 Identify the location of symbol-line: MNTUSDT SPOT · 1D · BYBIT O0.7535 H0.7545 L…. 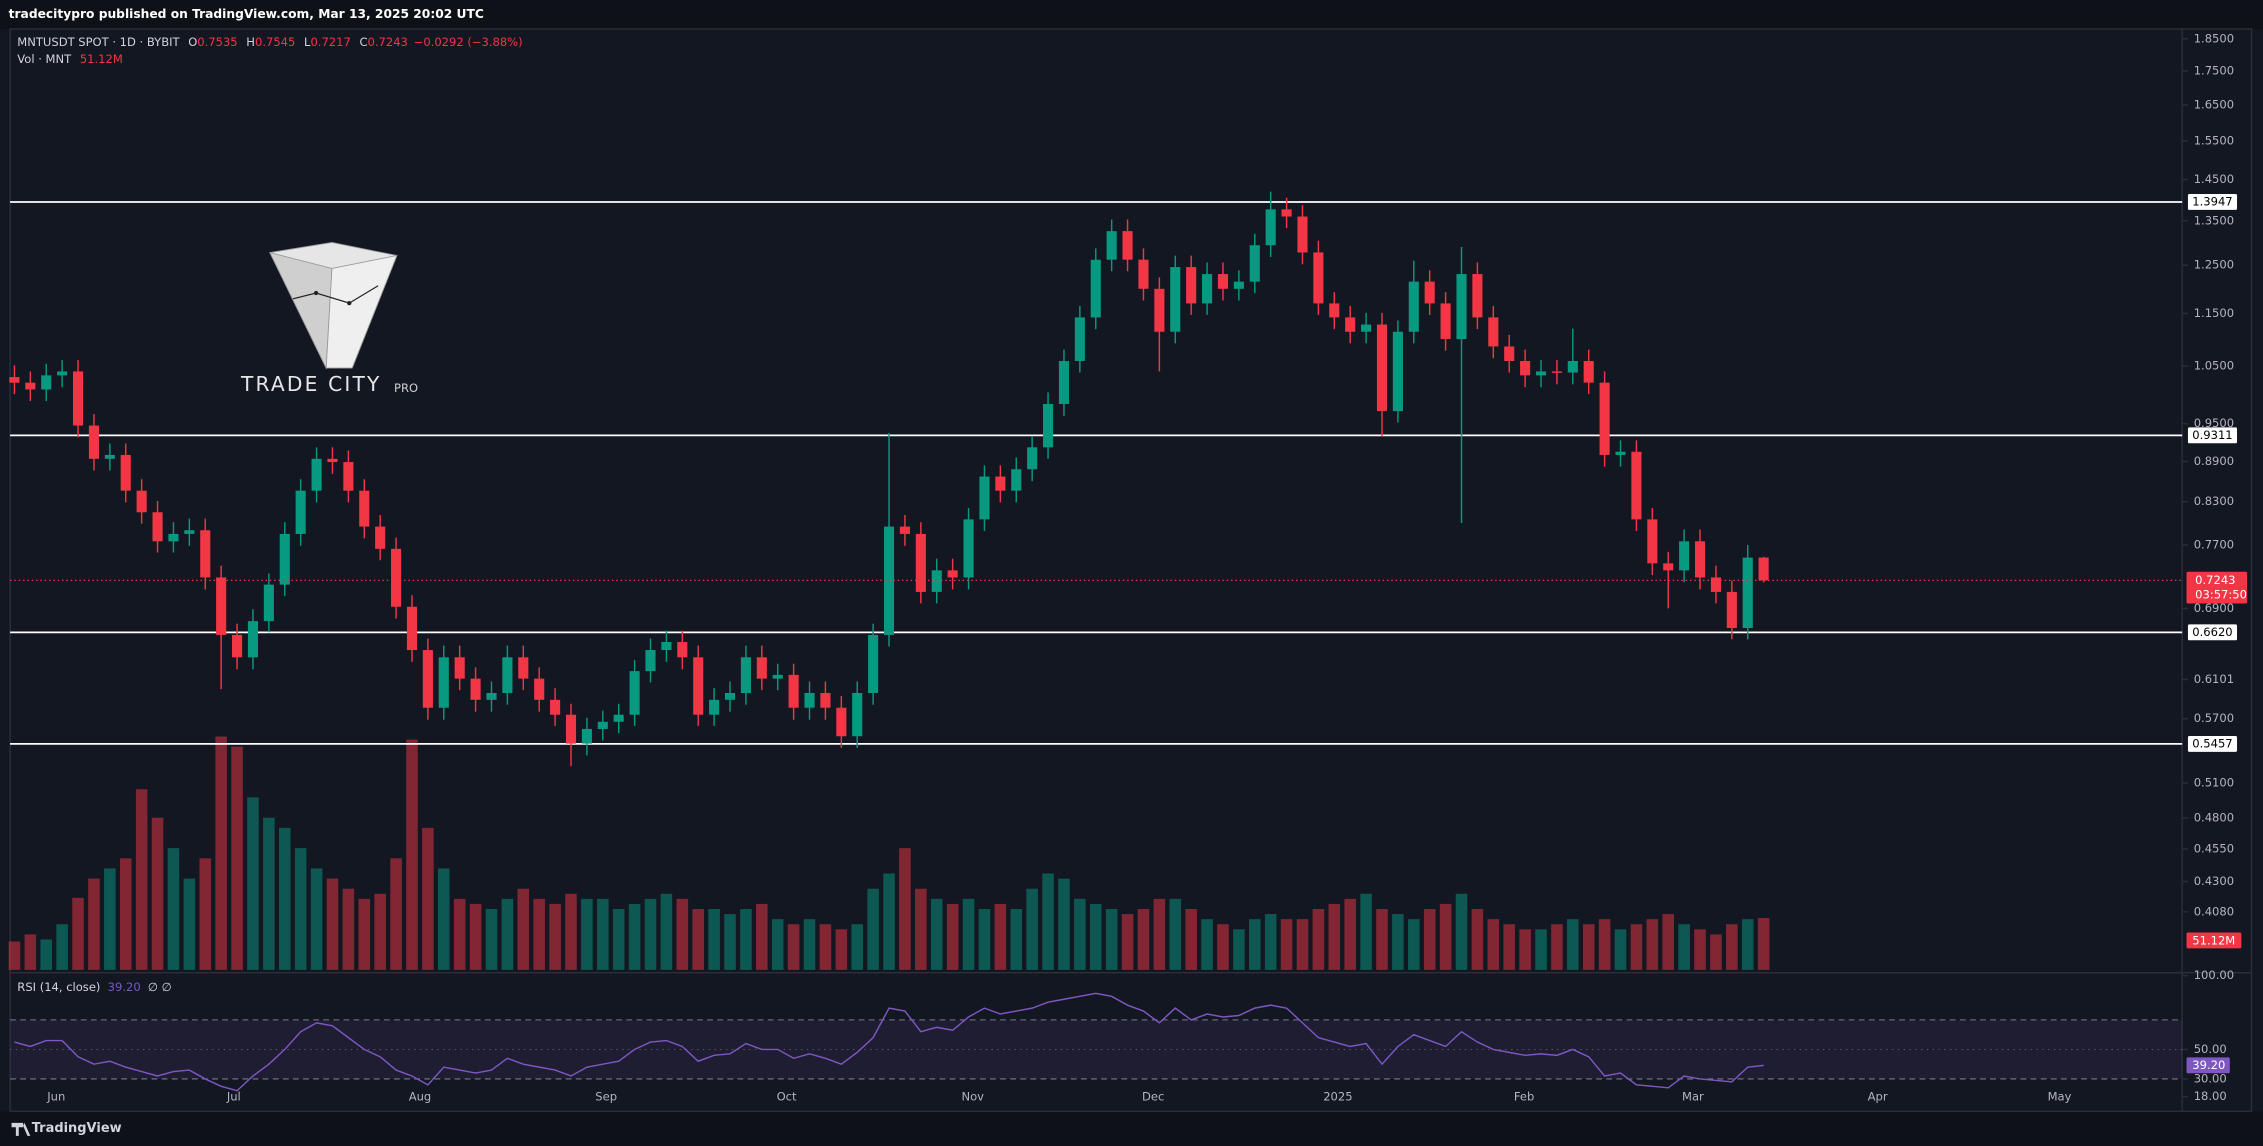
(269, 41).